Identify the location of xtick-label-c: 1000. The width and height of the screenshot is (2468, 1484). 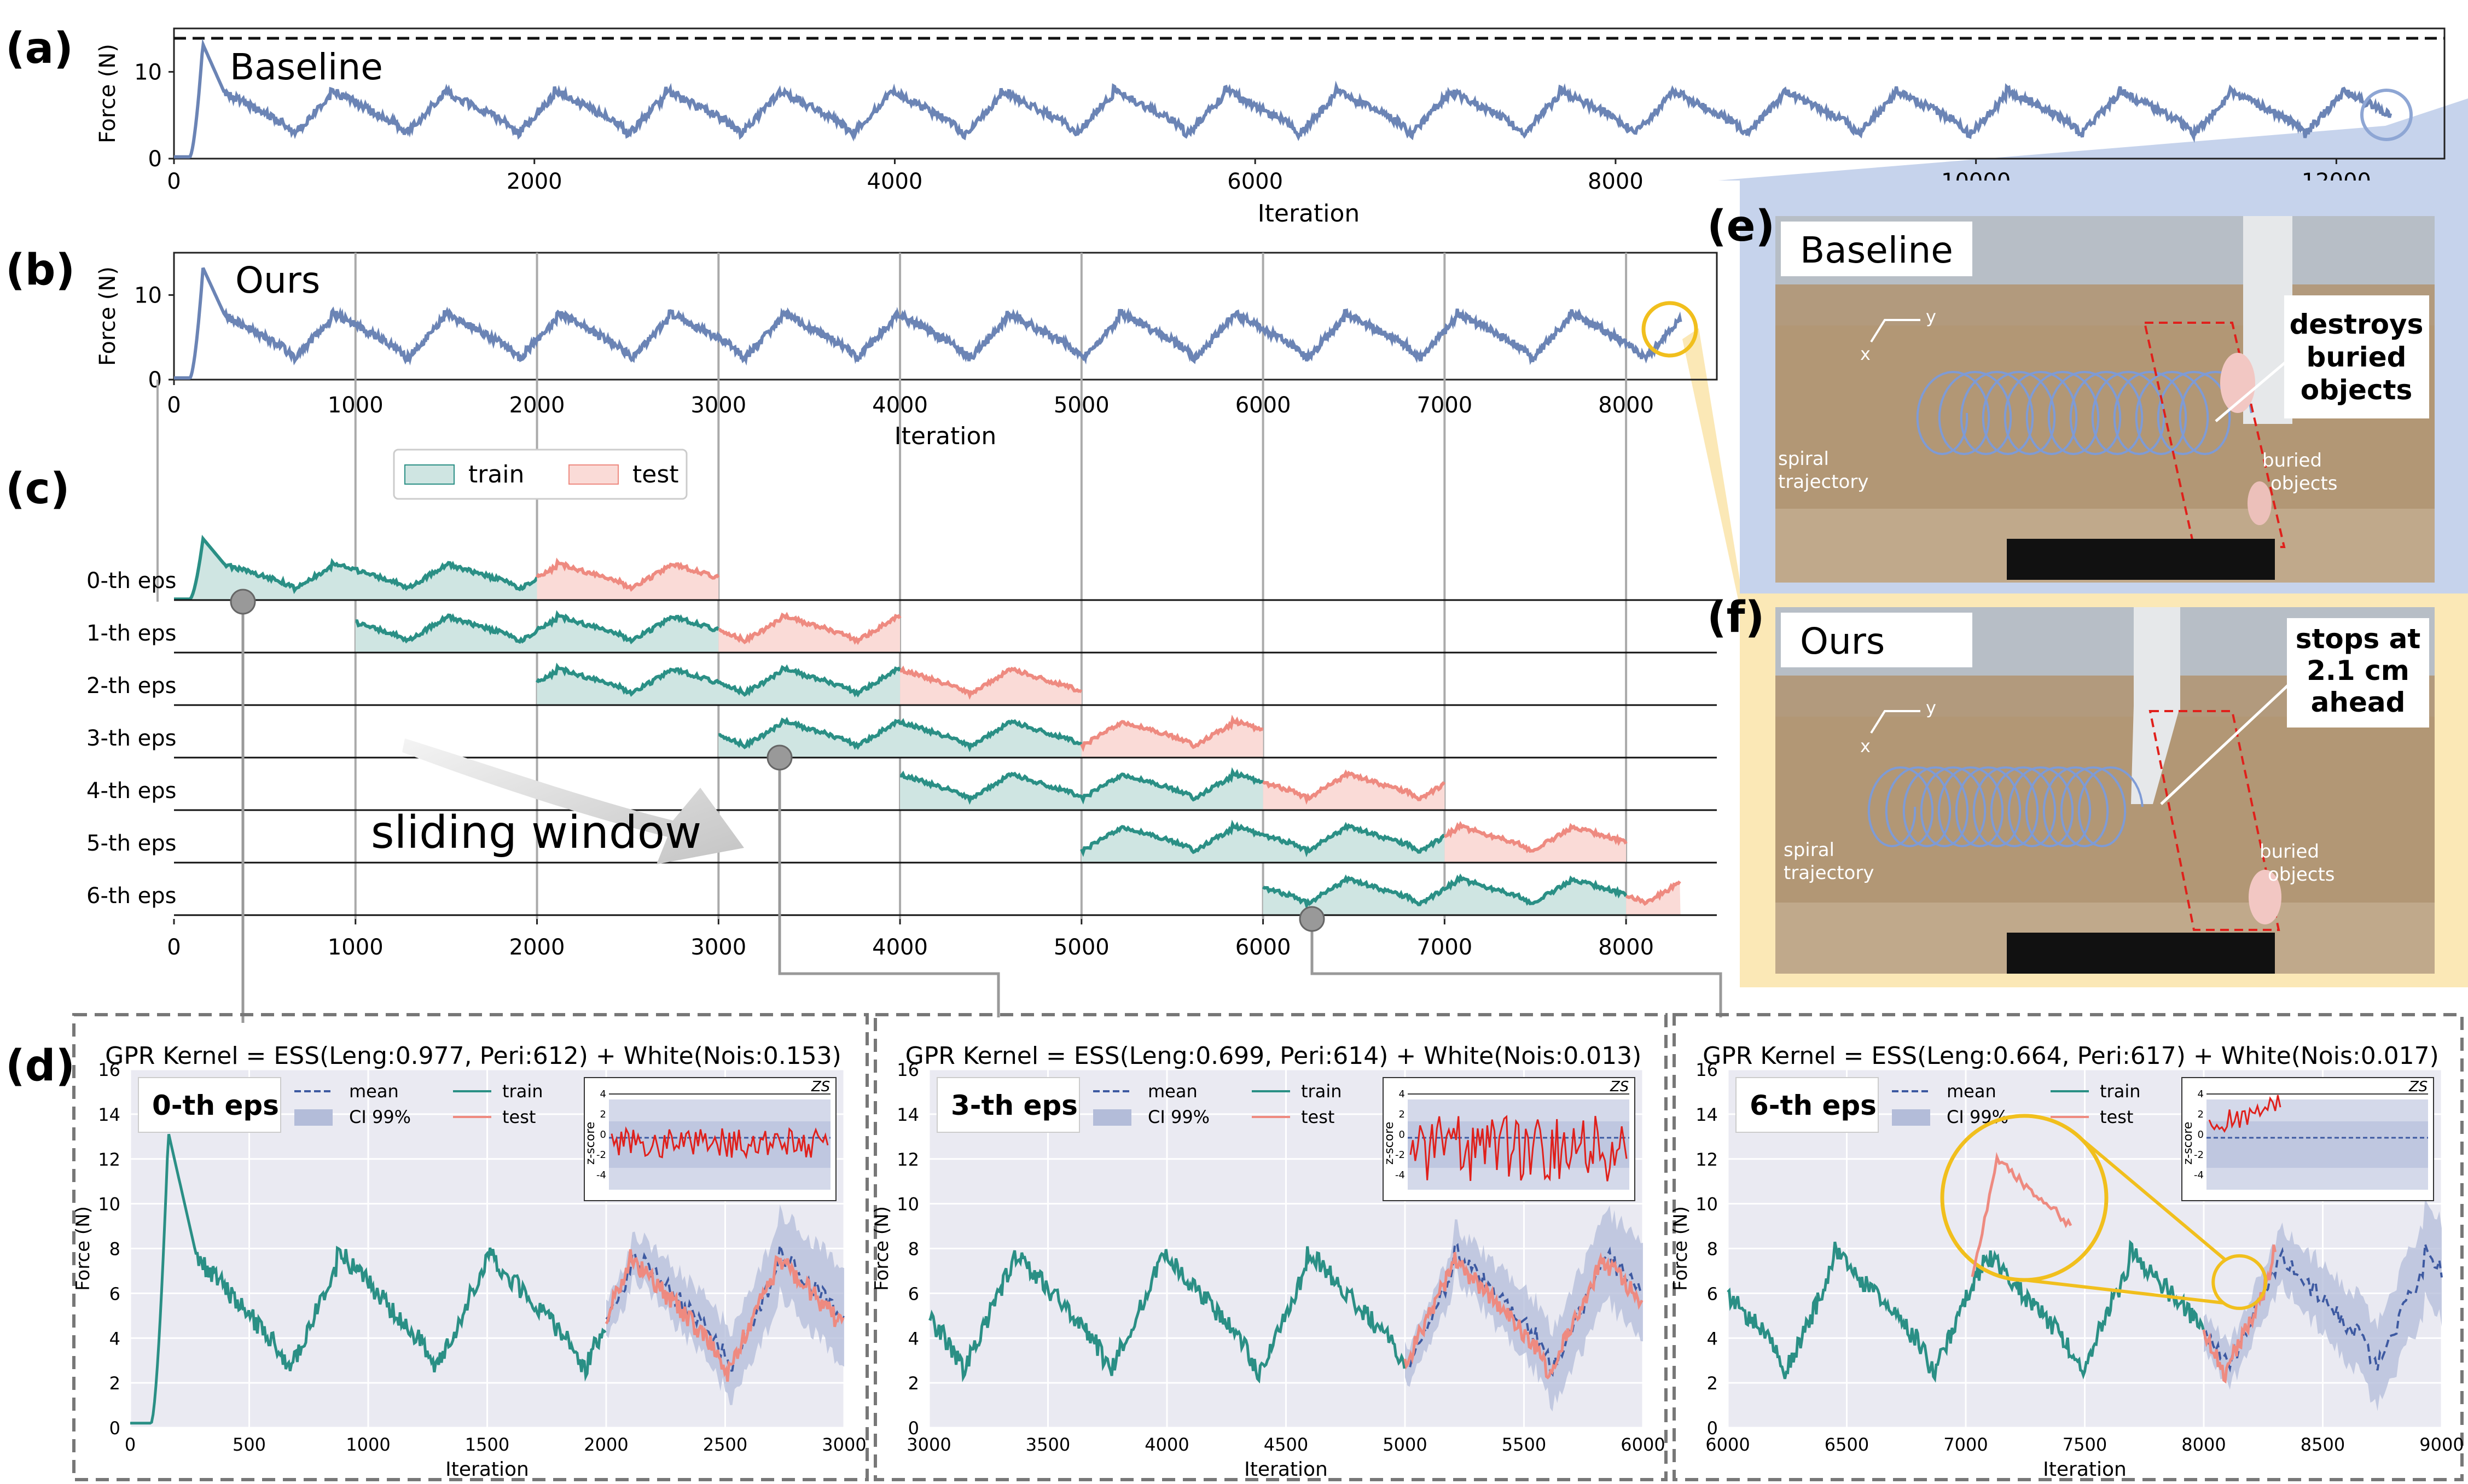
(356, 947).